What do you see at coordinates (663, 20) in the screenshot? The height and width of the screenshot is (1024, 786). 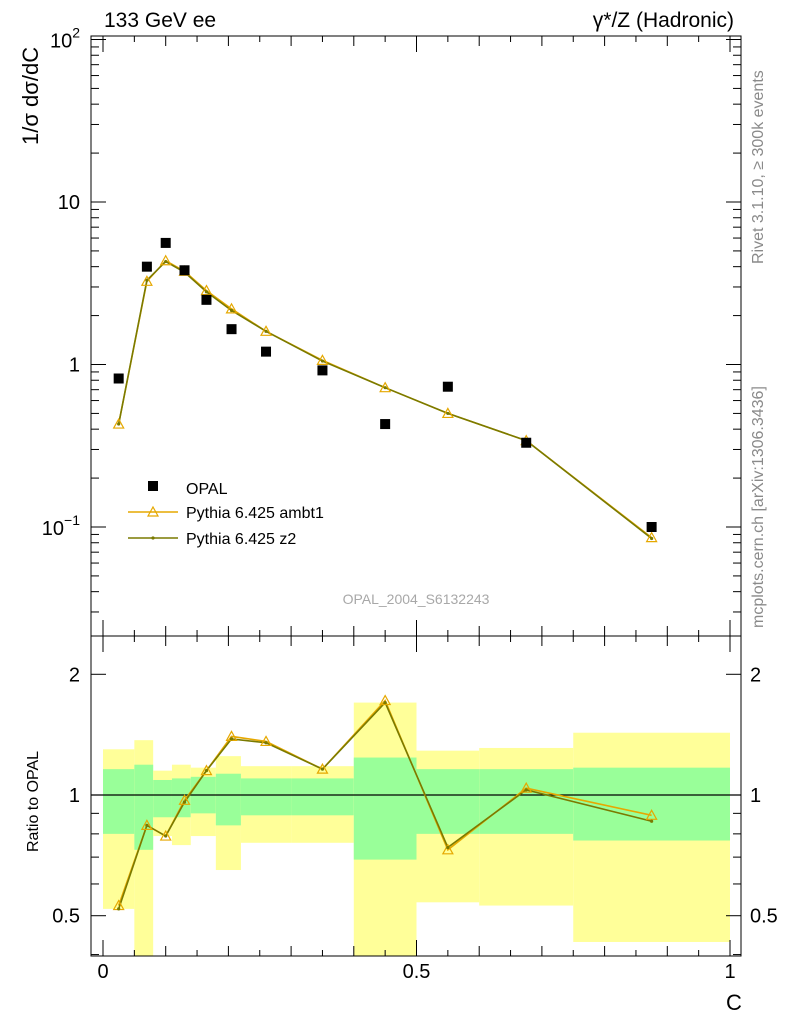 I see `chart-title-right: γ*/Z (Hadronic)` at bounding box center [663, 20].